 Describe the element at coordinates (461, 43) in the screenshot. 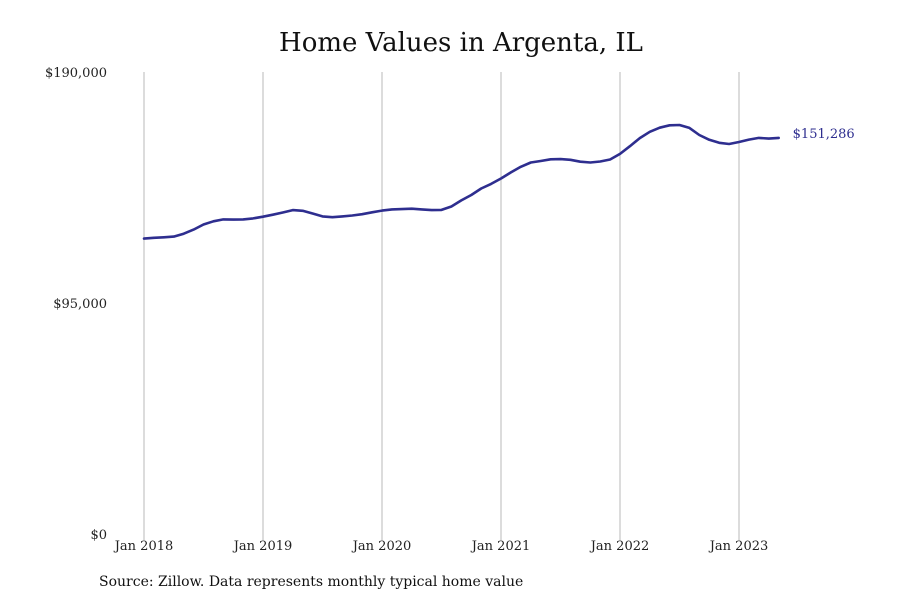

I see `chart-title: Home Values in Argenta, IL` at that location.